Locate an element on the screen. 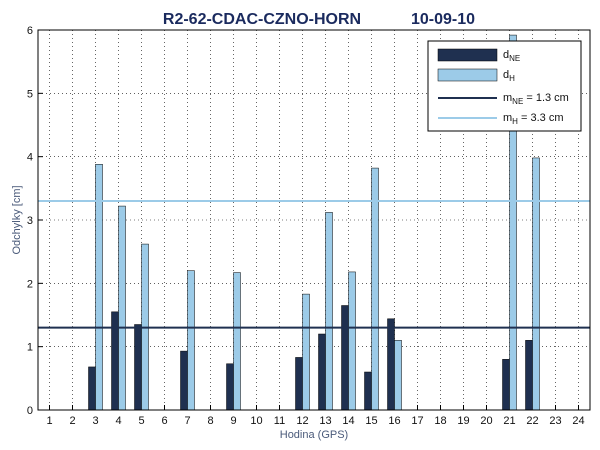 The width and height of the screenshot is (600, 450). y-tick-label: 5 is located at coordinates (30, 94).